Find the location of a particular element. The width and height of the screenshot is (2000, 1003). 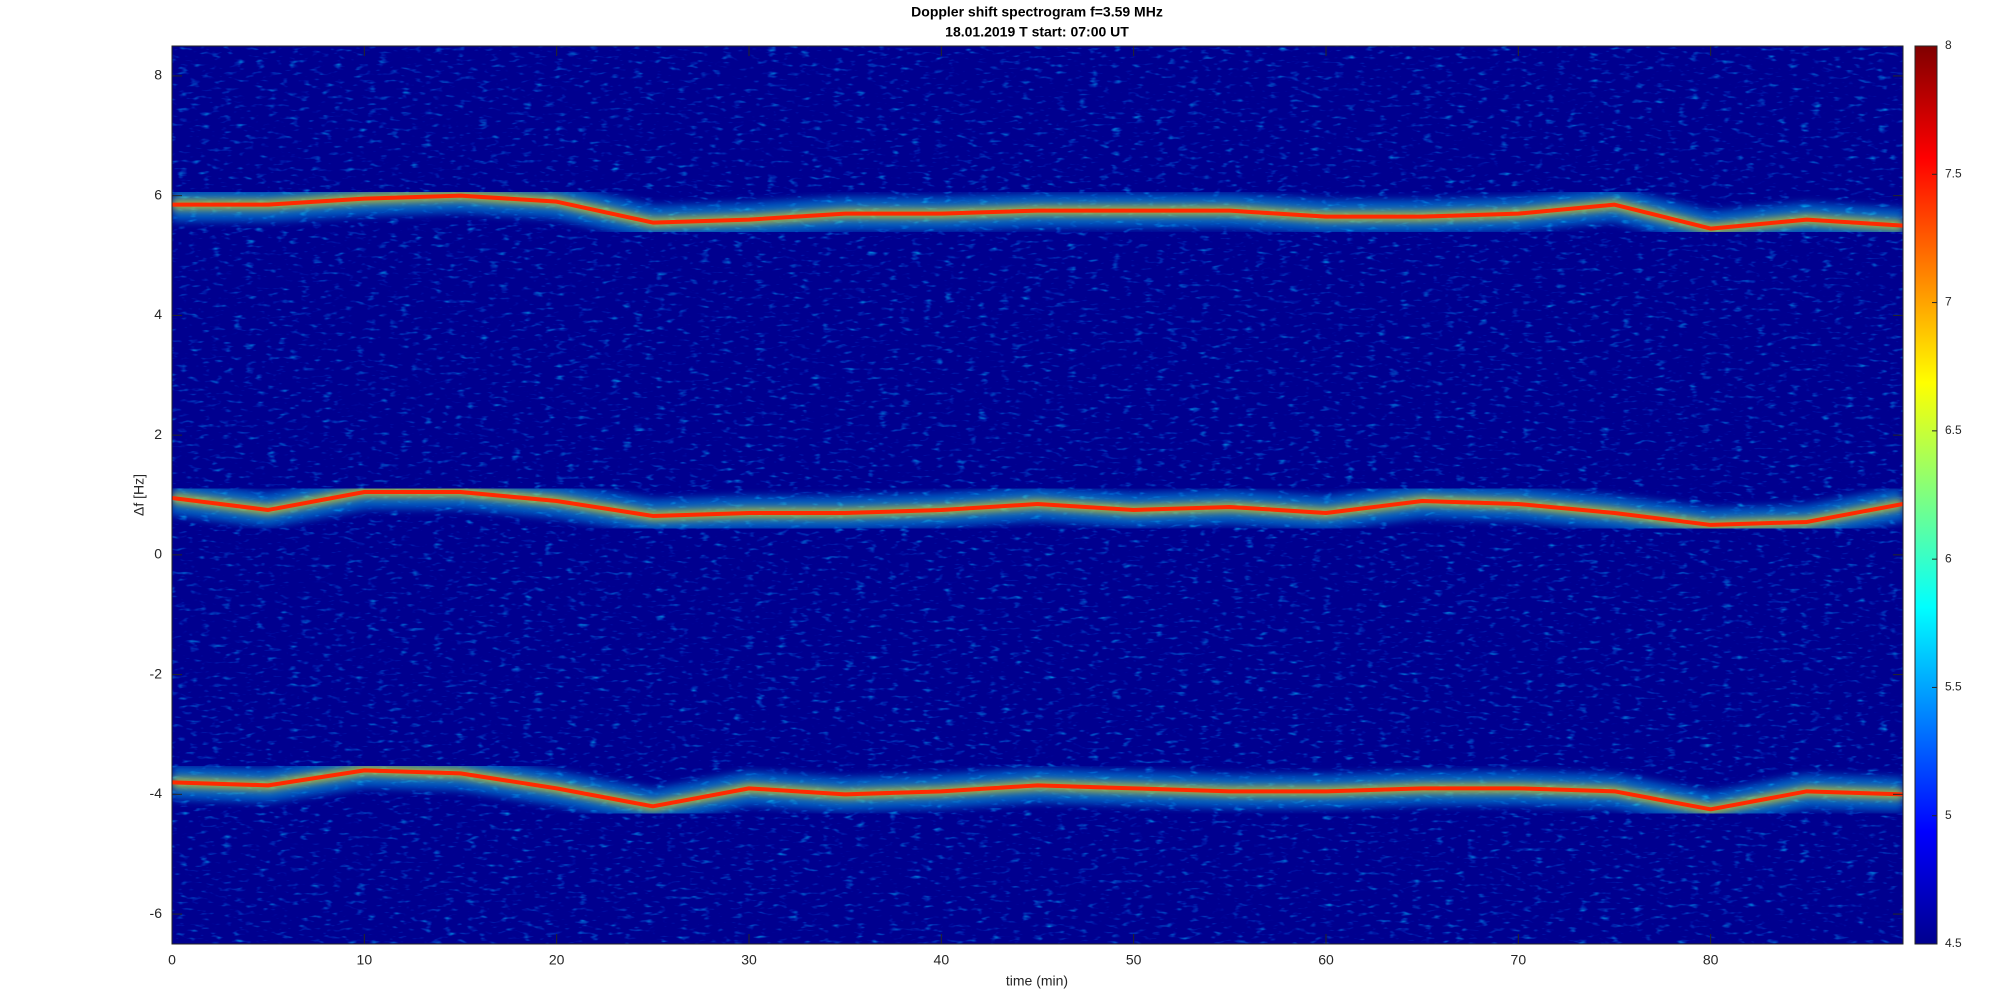

colorbar-tick-label: 4.5 is located at coordinates (1953, 943).